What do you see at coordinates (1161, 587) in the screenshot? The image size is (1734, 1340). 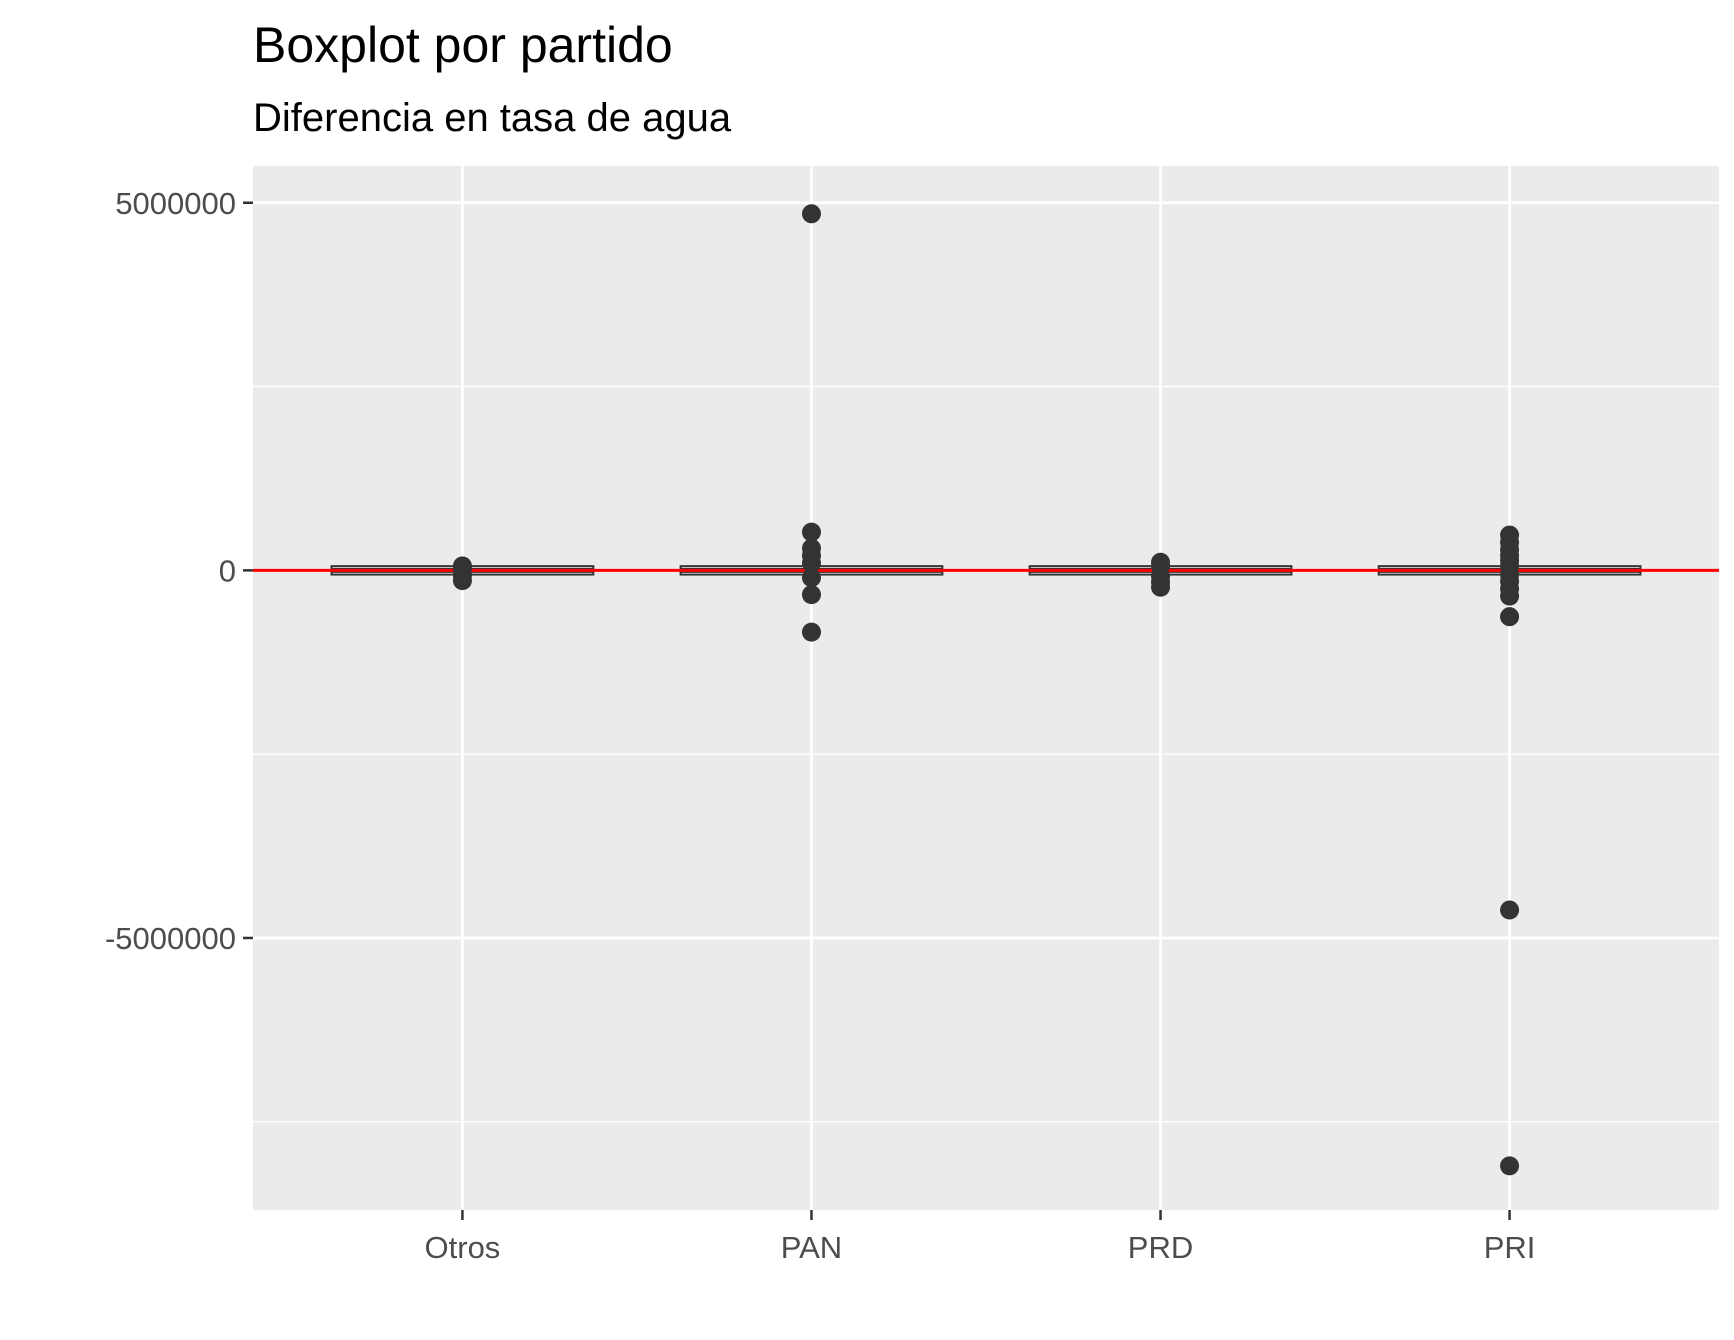 I see `outlier-point-prd` at bounding box center [1161, 587].